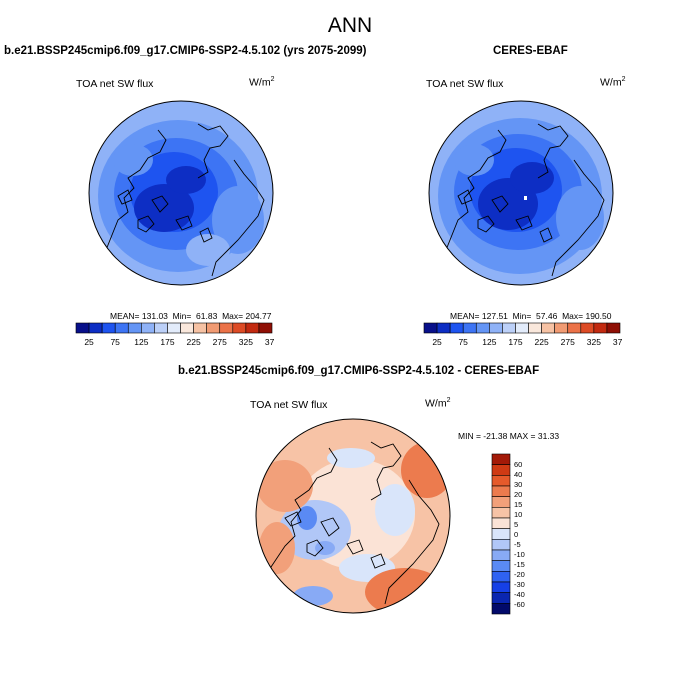 The image size is (700, 700). I want to click on obs-max: 190.50, so click(598, 316).